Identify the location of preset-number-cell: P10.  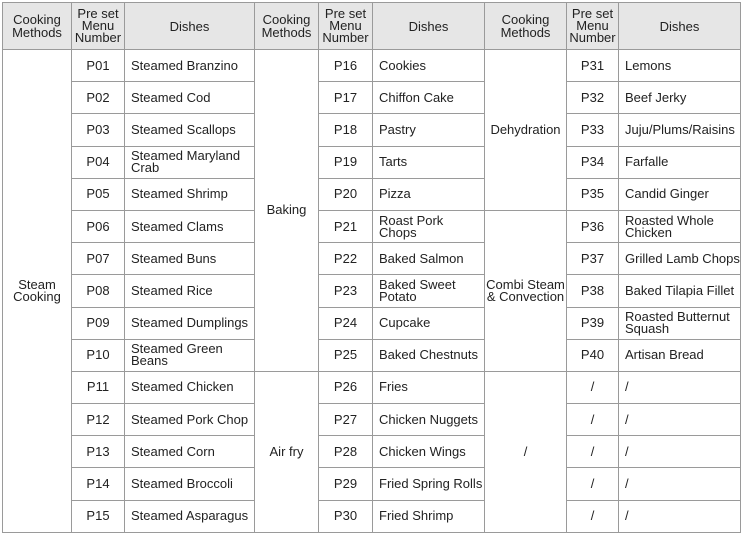
(98, 355).